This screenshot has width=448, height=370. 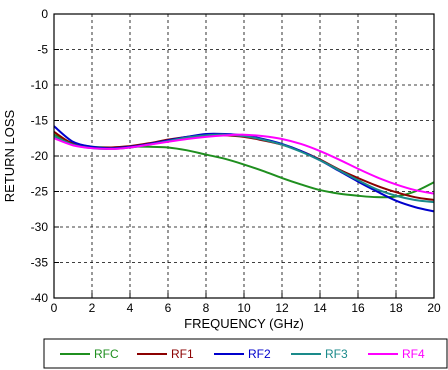 I want to click on y-tick-label: -25, so click(x=40, y=192).